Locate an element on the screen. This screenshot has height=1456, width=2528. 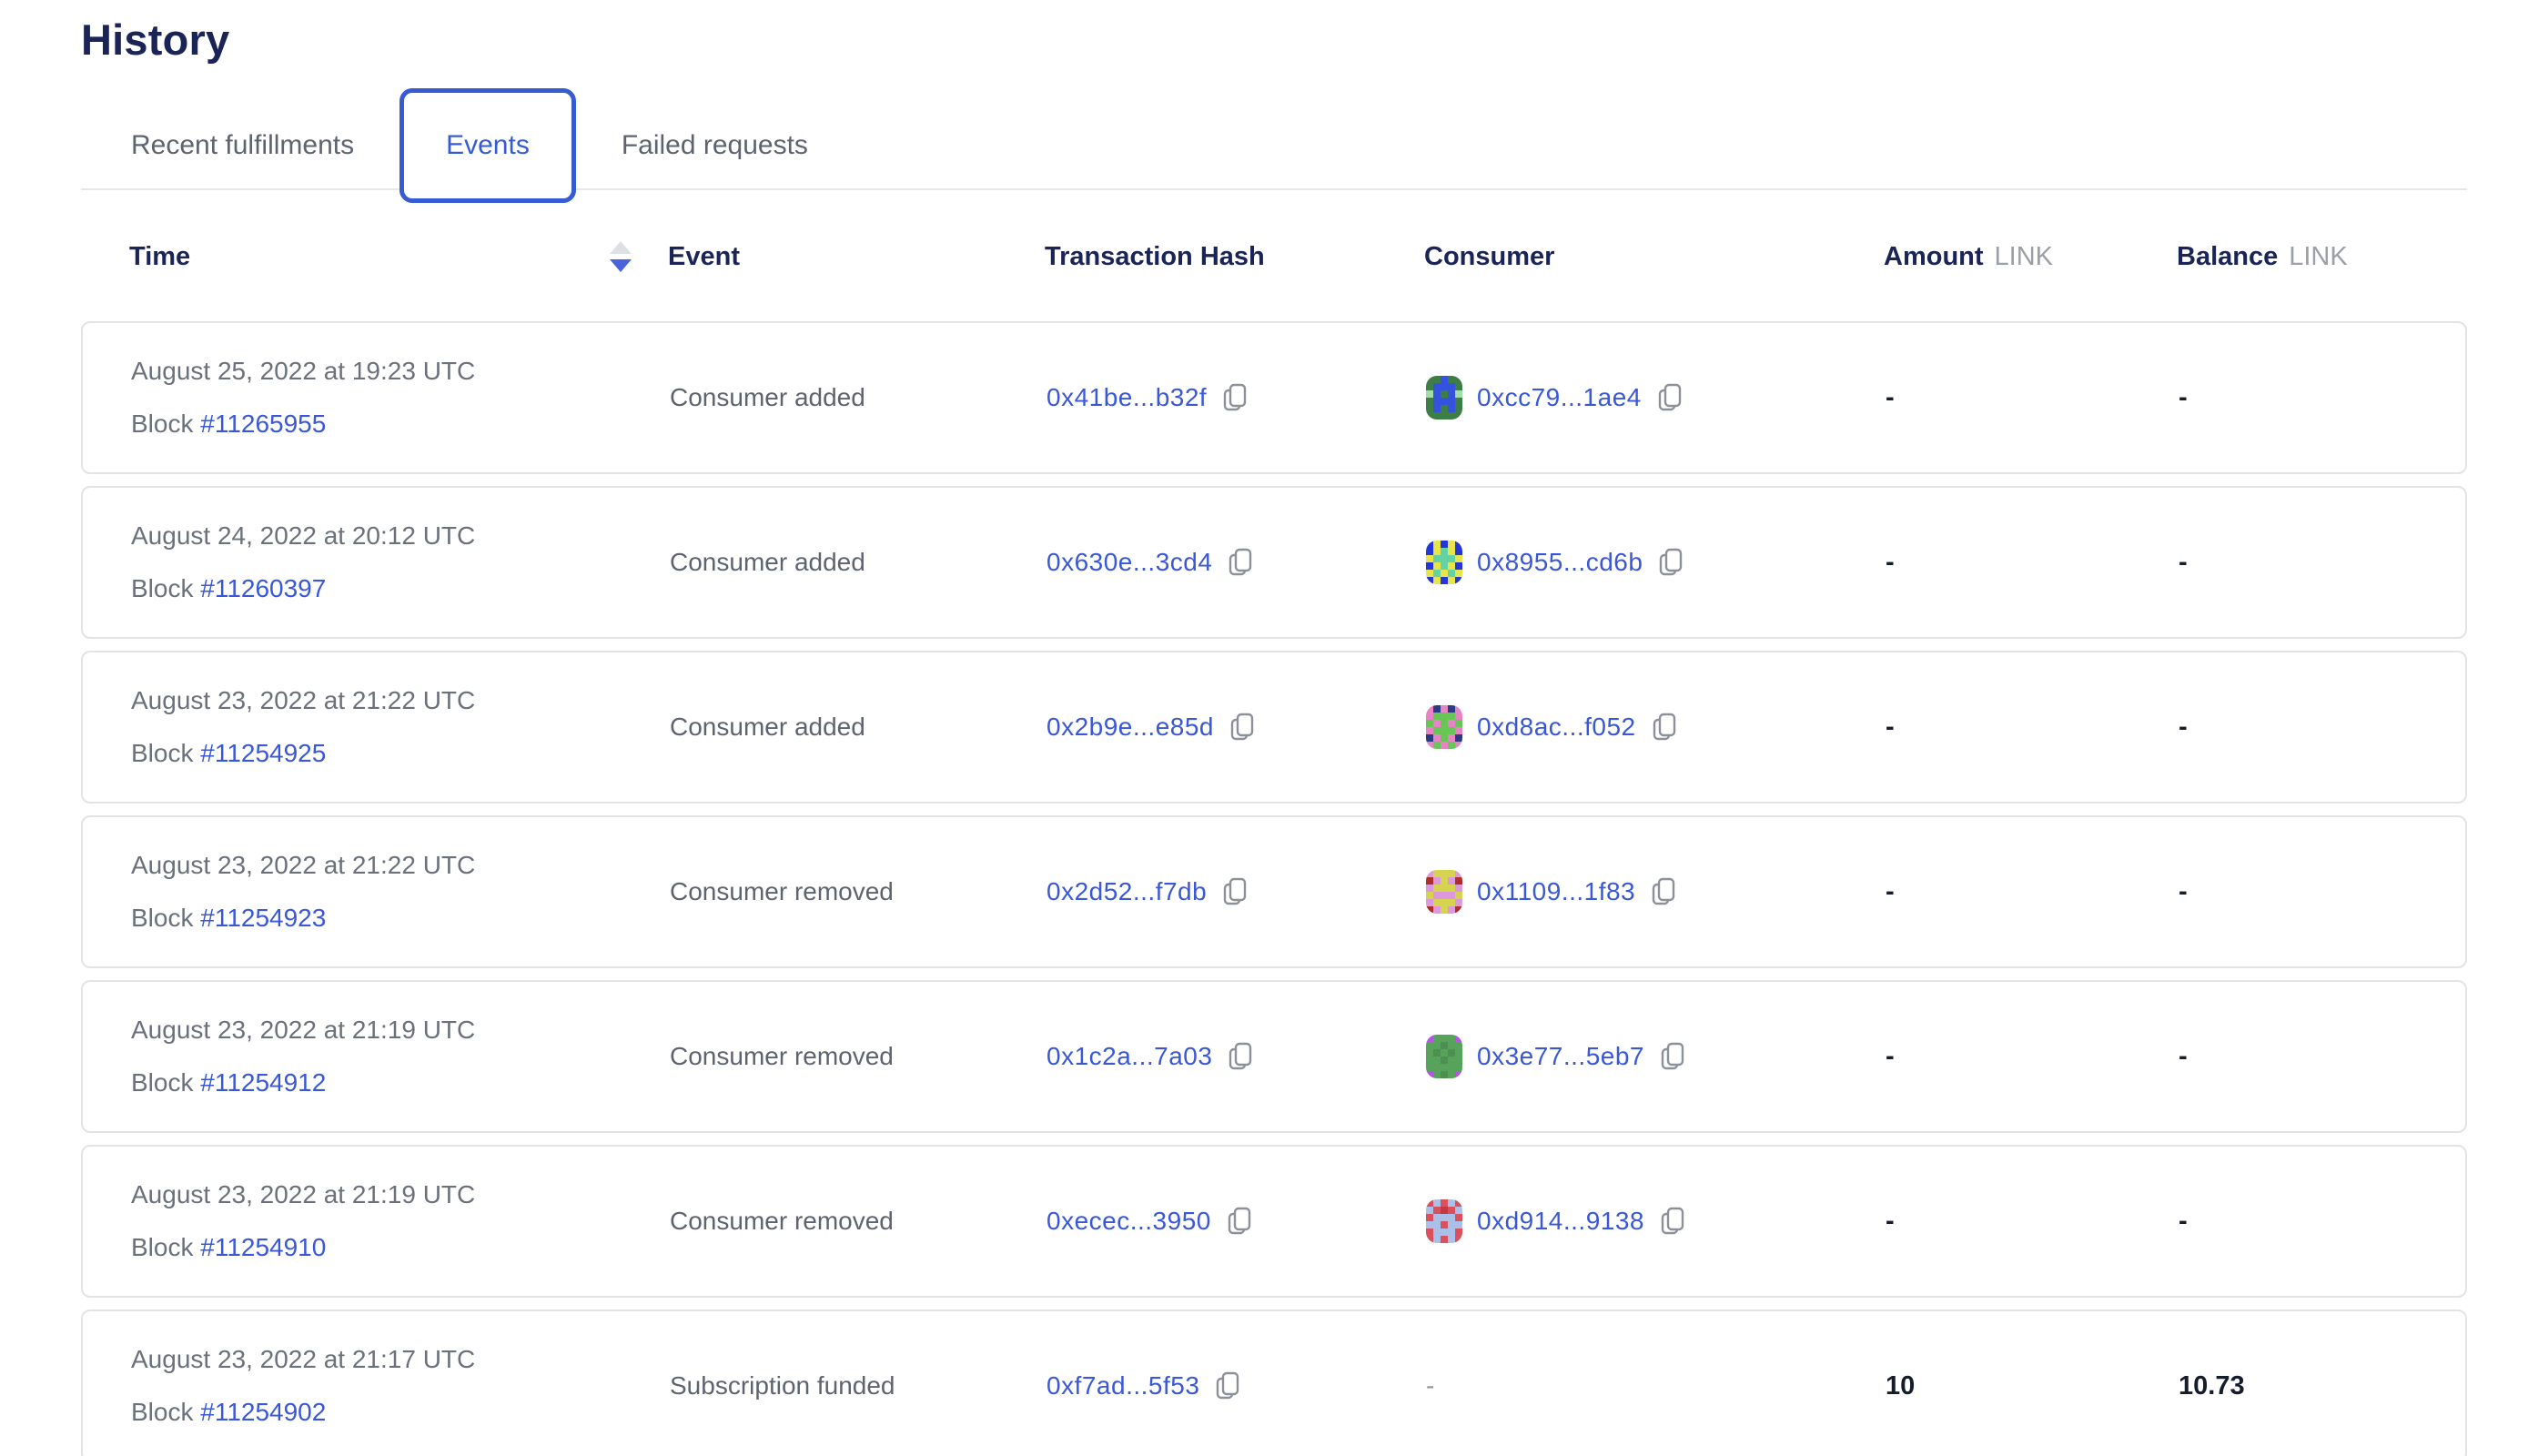
transaction-hash-cell: 0x41be...b32f is located at coordinates (1236, 398).